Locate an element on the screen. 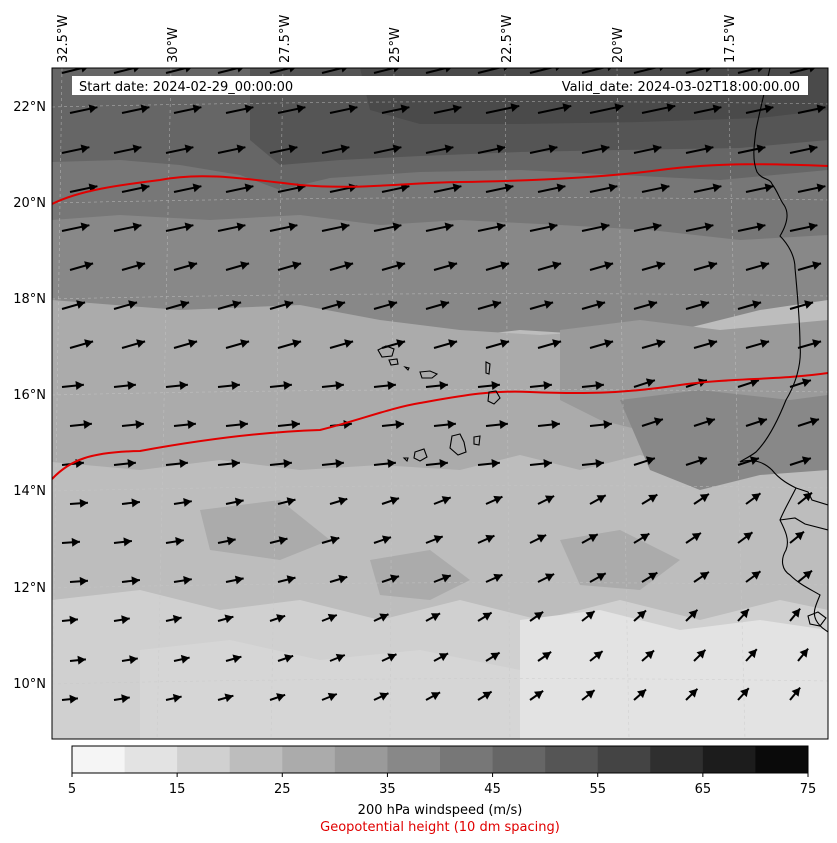  colorbar-cells is located at coordinates (440, 759).